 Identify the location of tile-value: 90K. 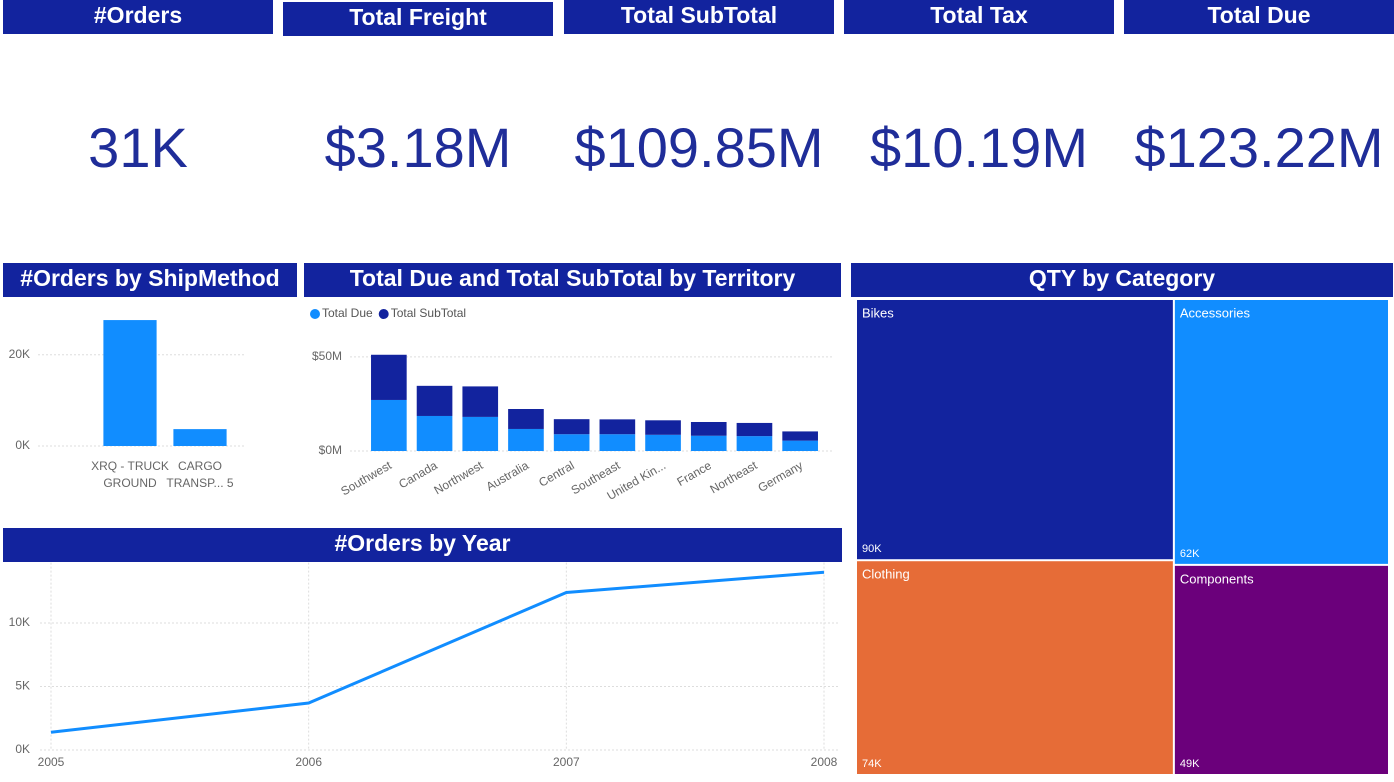
(872, 549).